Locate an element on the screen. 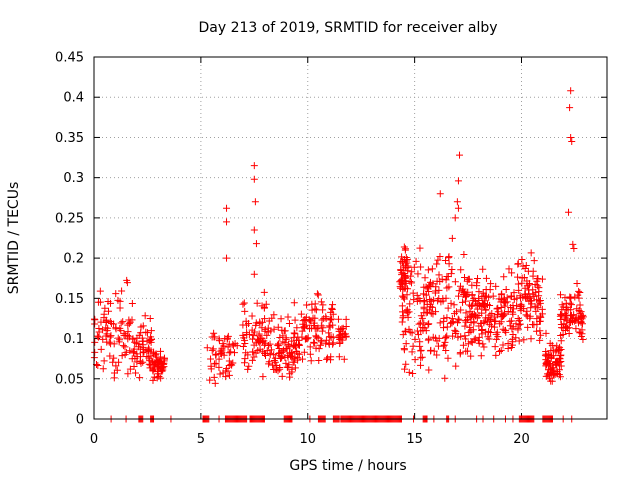 The height and width of the screenshot is (480, 640). x-axis-label: GPS time / hours is located at coordinates (347, 466).